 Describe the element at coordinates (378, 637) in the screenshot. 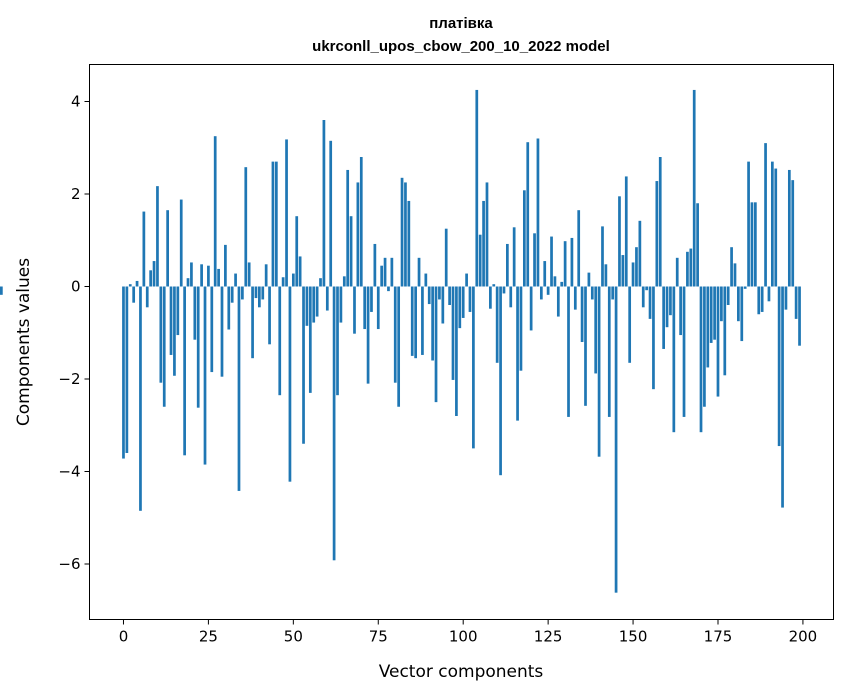

I see `x-tick-label: 75` at that location.